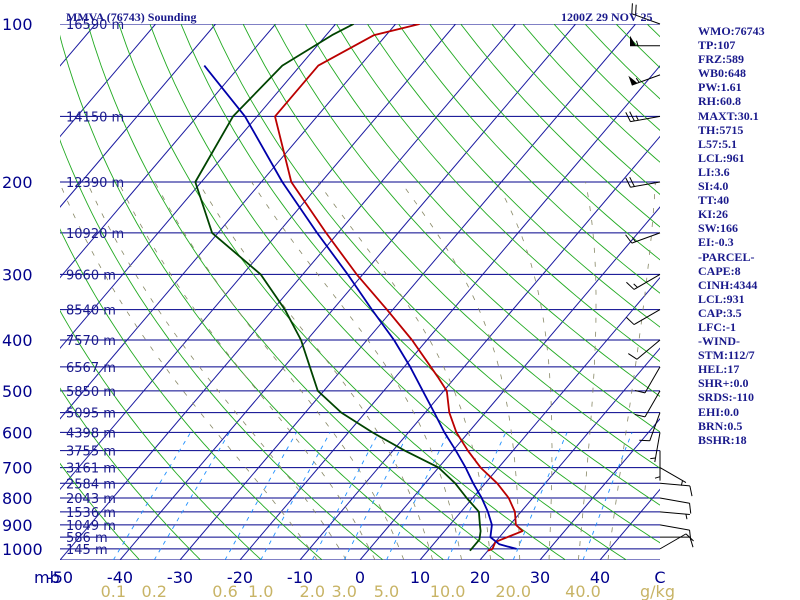 This screenshot has width=800, height=600. Describe the element at coordinates (17, 340) in the screenshot. I see `pressure-label: 400` at that location.